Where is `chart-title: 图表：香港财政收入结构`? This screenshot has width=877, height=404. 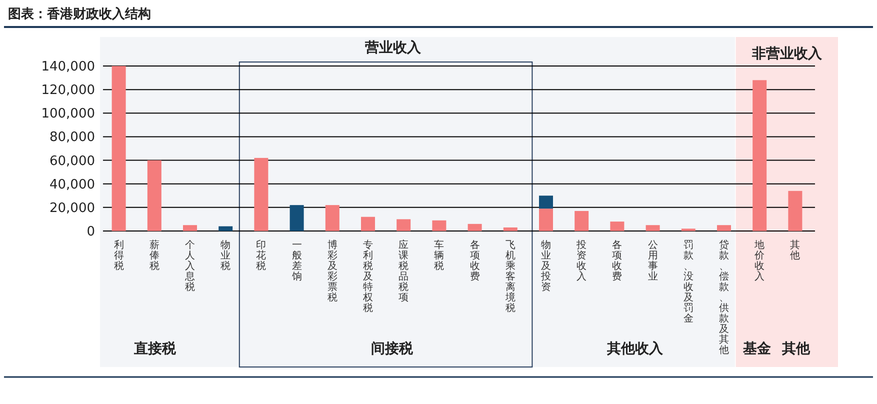
chart-title: 图表：香港财政收入结构 is located at coordinates (79, 14).